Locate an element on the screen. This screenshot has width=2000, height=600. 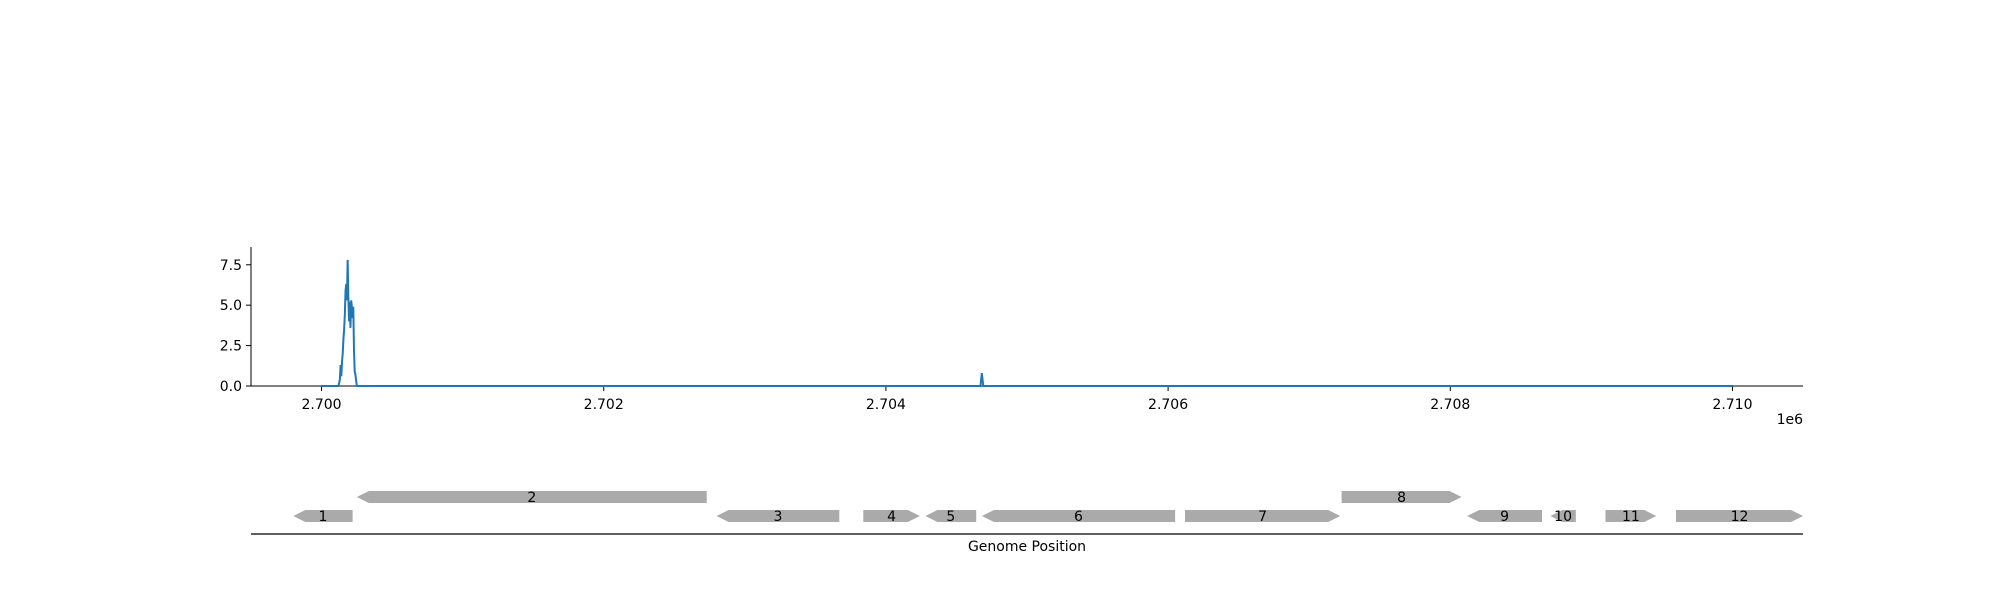
y-ticks: 0.0 2.5 5.0 7.5 is located at coordinates (235, 326).